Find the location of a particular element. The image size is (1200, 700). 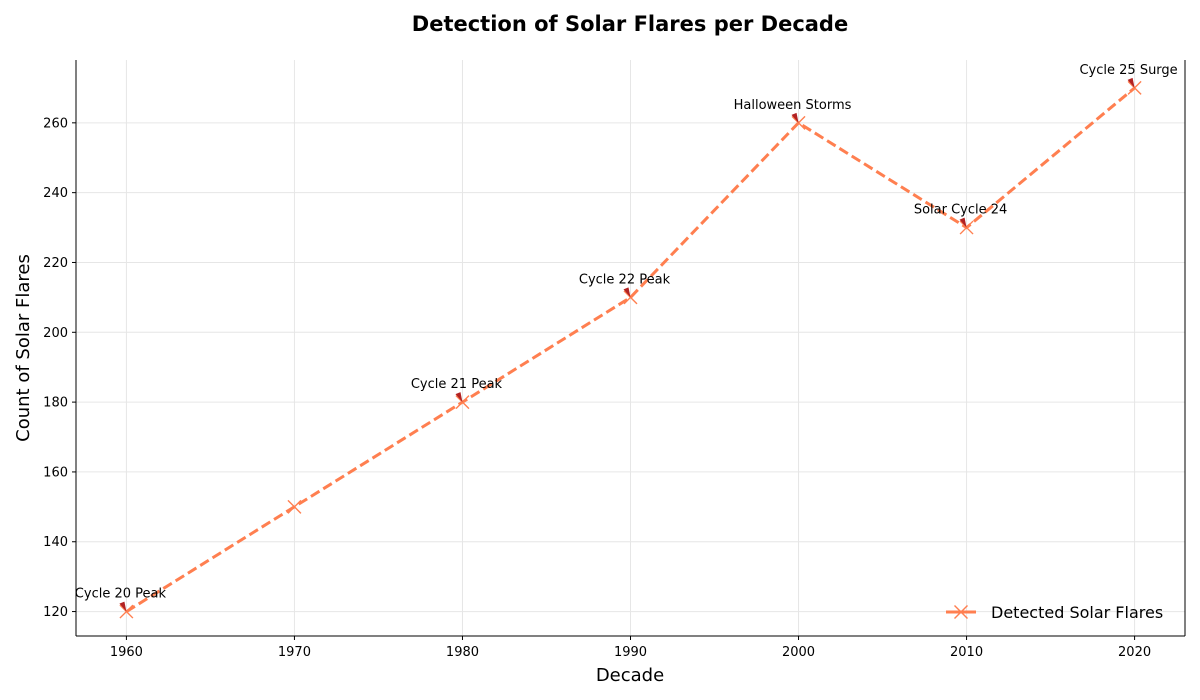

y-tick-label: 240 is located at coordinates (55, 193).